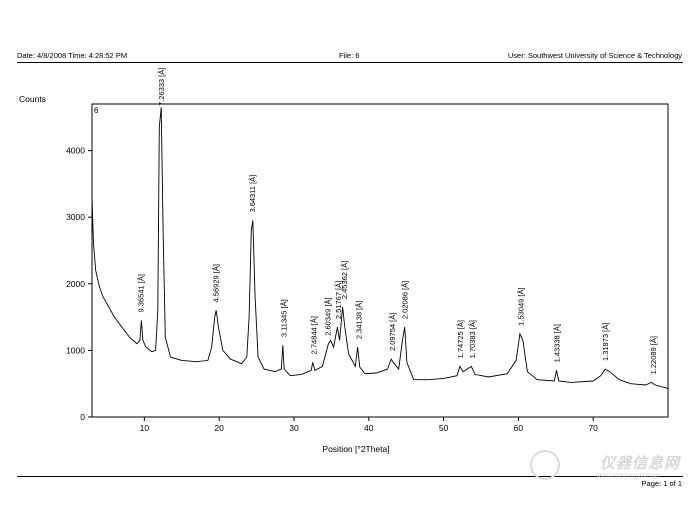  I want to click on peak-label: 2.51767 [Å], so click(338, 300).